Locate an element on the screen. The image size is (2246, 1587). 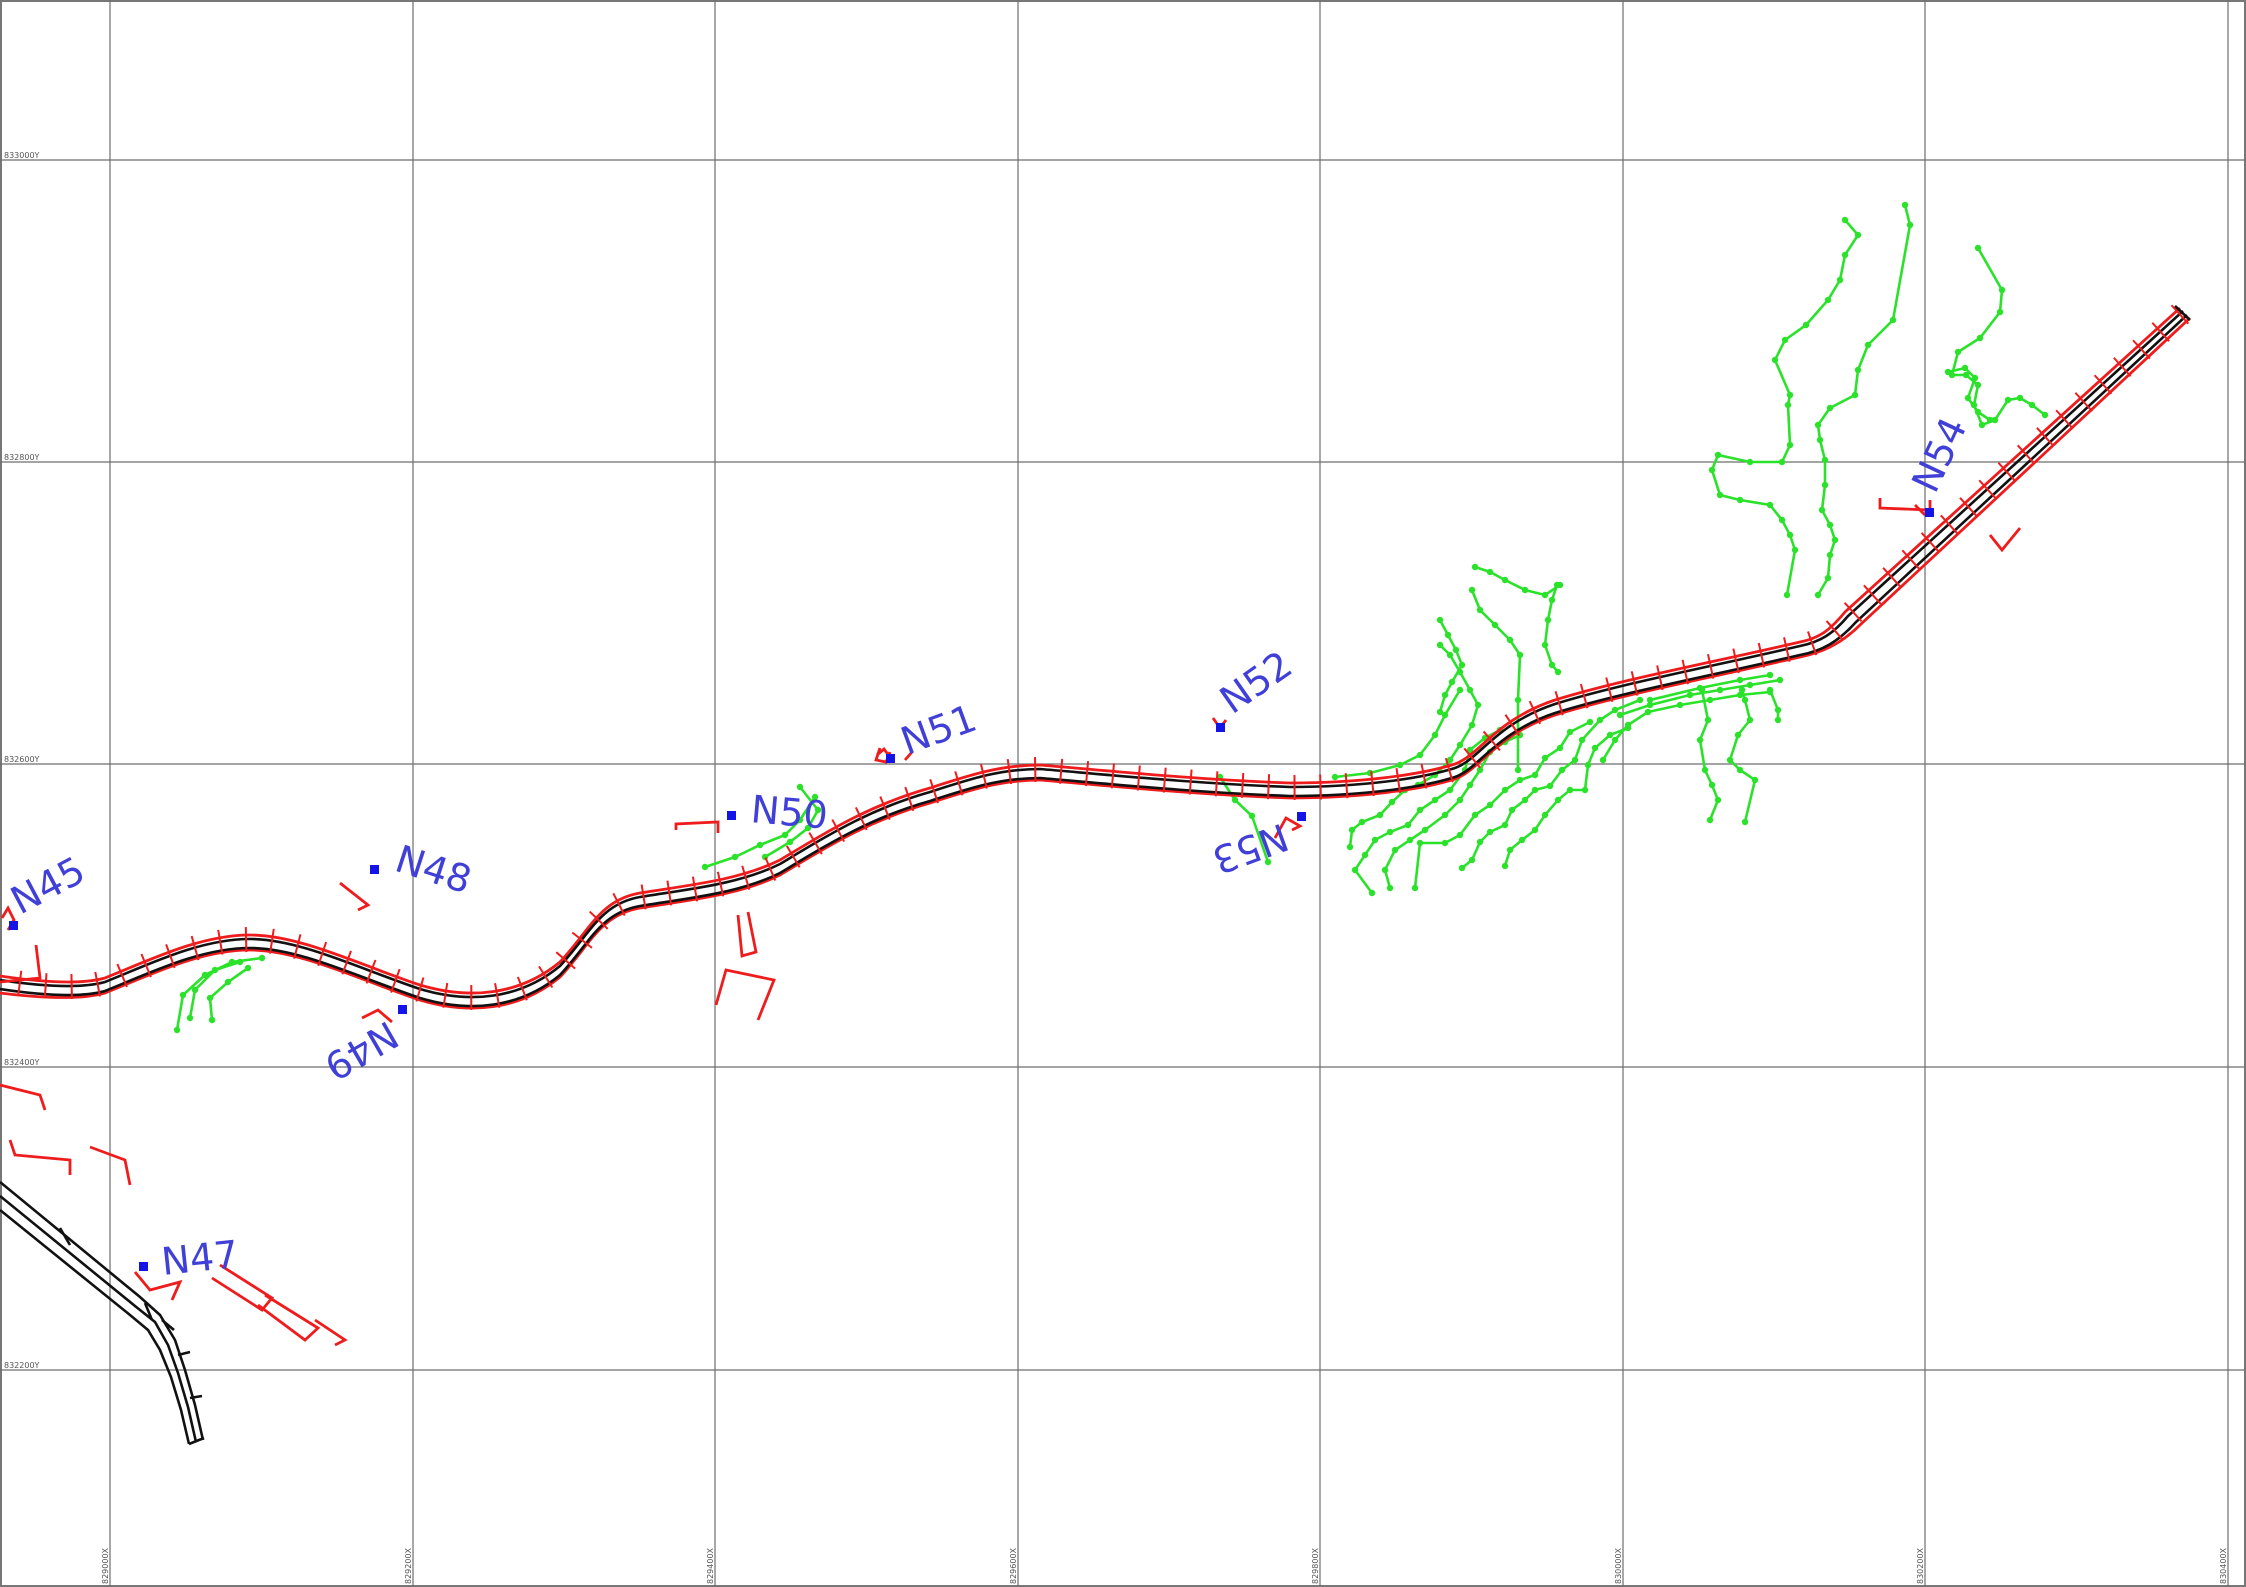
point-label-n45: N45 is located at coordinates (48, 885).